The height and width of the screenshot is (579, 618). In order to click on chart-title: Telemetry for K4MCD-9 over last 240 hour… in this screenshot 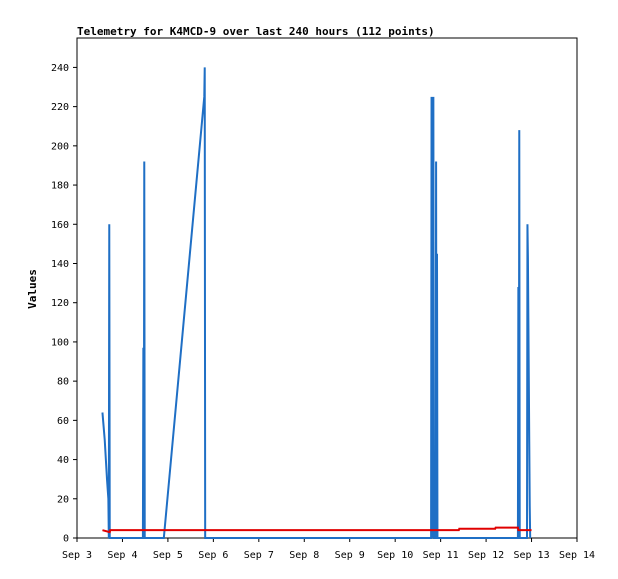, I will do `click(256, 31)`.